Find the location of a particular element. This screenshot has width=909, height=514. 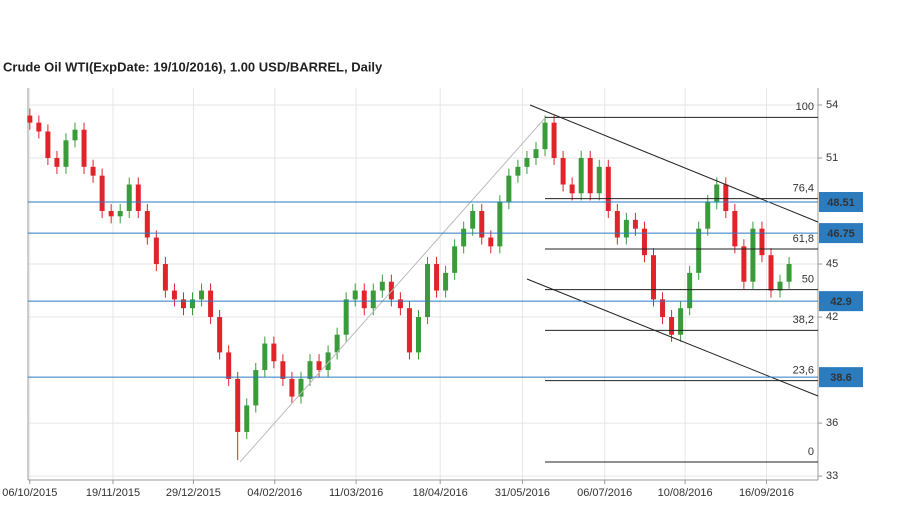

fib-label: 38,2 is located at coordinates (803, 320).